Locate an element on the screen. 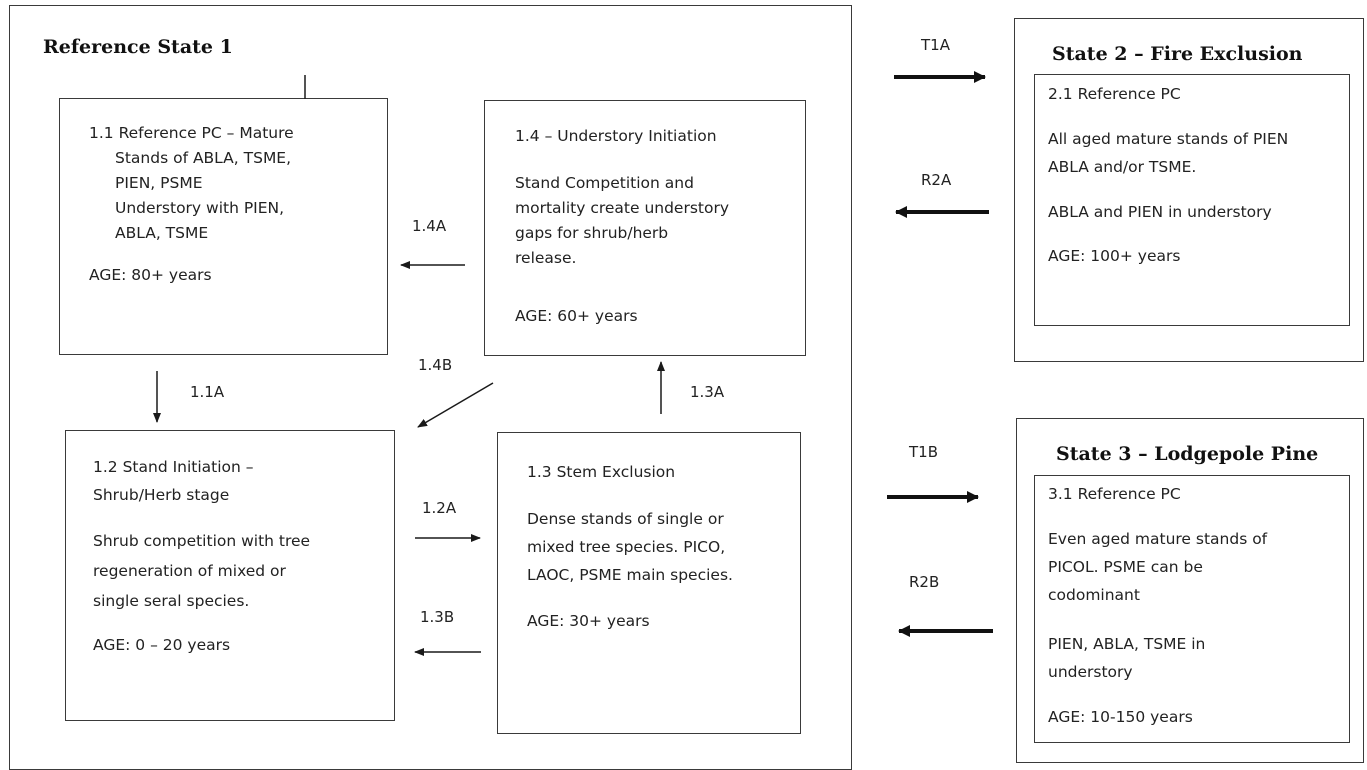 Image resolution: width=1367 pixels, height=770 pixels. reference-state-1-title: Reference State 1 is located at coordinates (138, 47).